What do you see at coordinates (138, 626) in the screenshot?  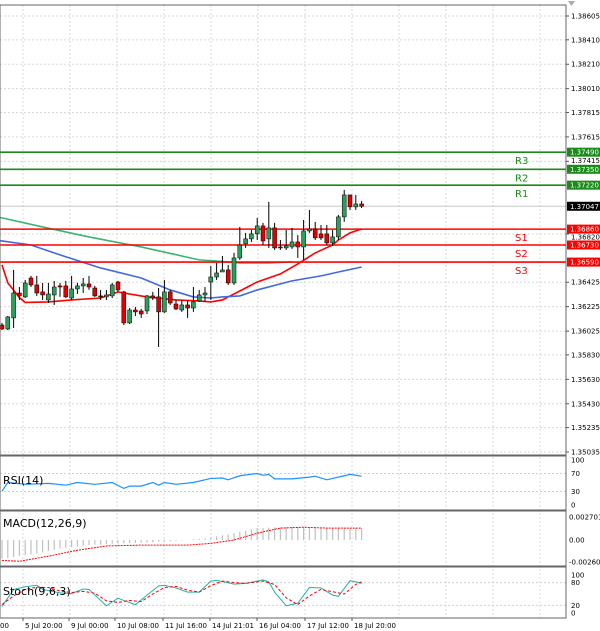 I see `x-tick-label: 10 Jul 08:00` at bounding box center [138, 626].